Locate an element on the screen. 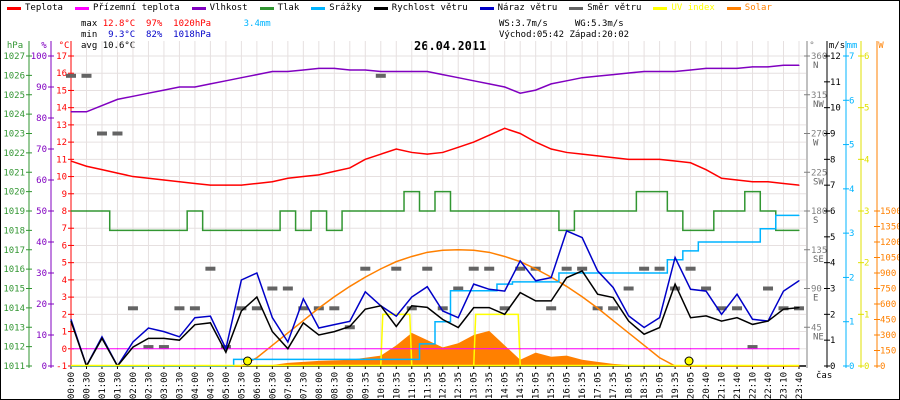 This screenshot has height=400, width=900. axis-tick-label: 1024 is located at coordinates (14, 115).